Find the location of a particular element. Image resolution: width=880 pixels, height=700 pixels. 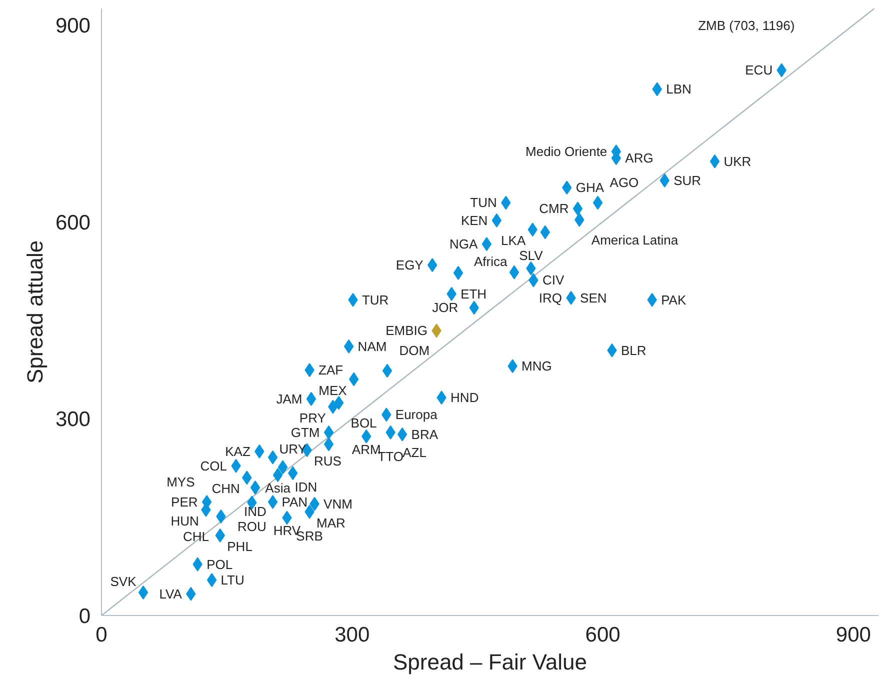

annotation: PER is located at coordinates (184, 502).